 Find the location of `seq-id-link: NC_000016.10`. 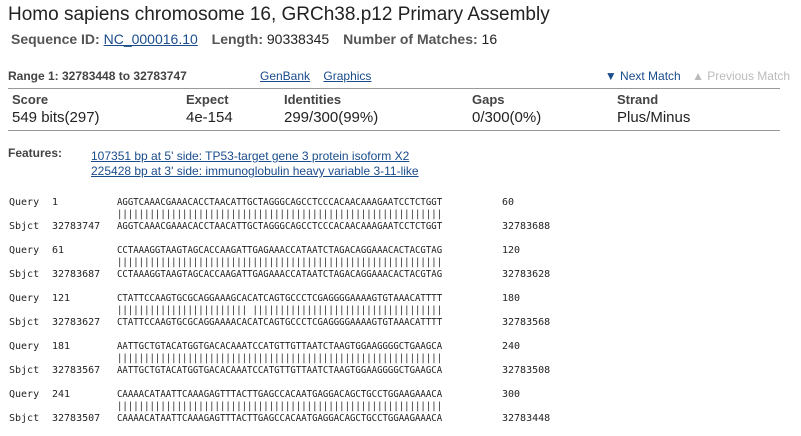

seq-id-link: NC_000016.10 is located at coordinates (150, 39).